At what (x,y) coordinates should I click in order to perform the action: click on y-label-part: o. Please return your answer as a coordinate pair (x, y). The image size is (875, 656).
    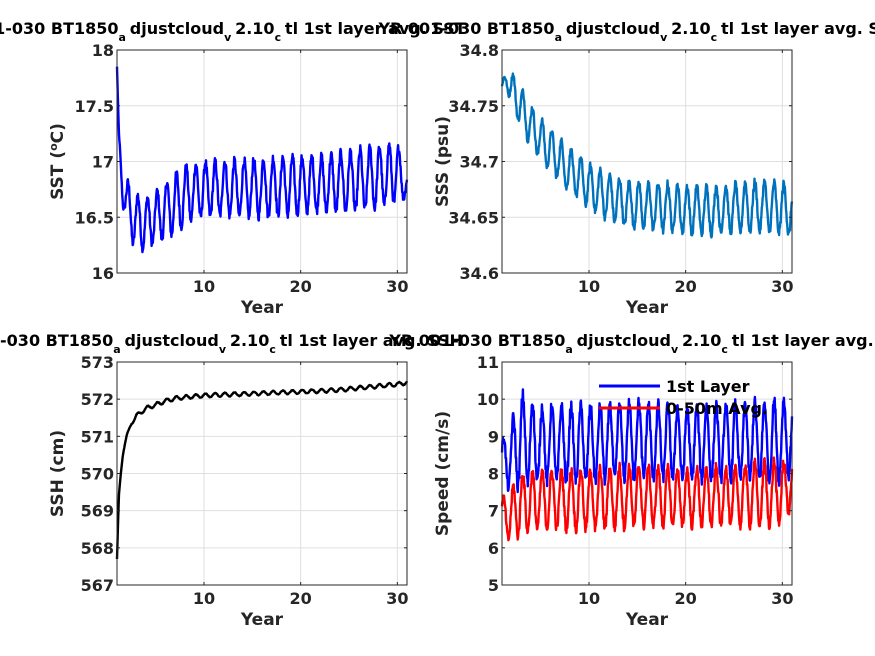
    Looking at the image, I should click on (53, 147).